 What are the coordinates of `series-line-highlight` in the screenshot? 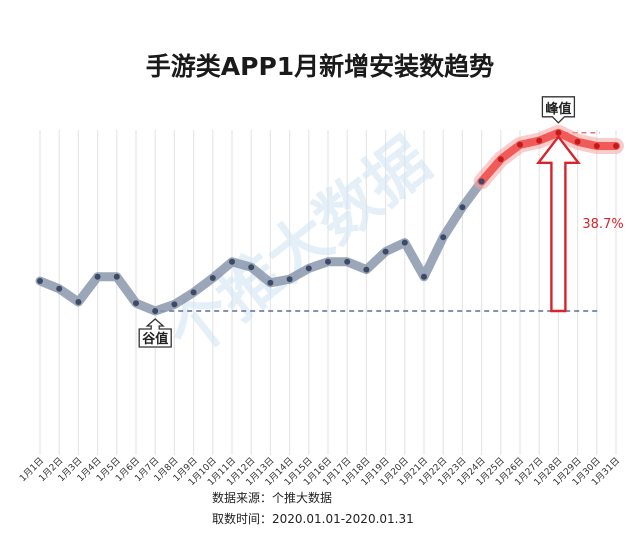 It's located at (548, 157).